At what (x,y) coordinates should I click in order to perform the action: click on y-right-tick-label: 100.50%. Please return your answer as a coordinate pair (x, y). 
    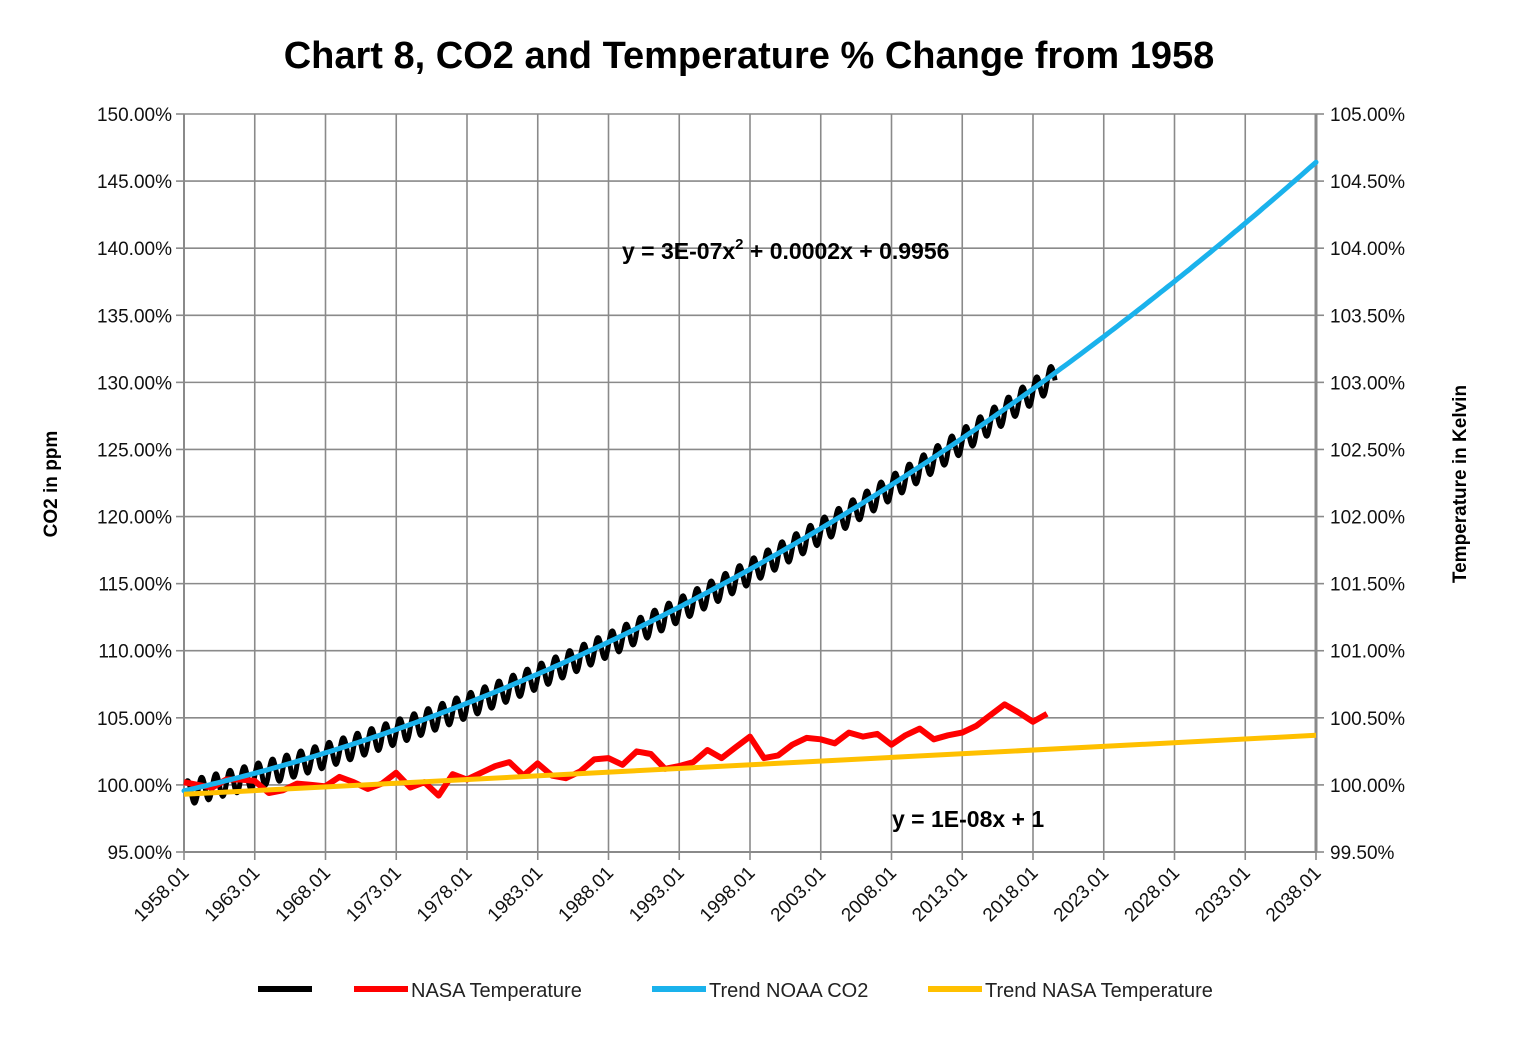
    Looking at the image, I should click on (1367, 719).